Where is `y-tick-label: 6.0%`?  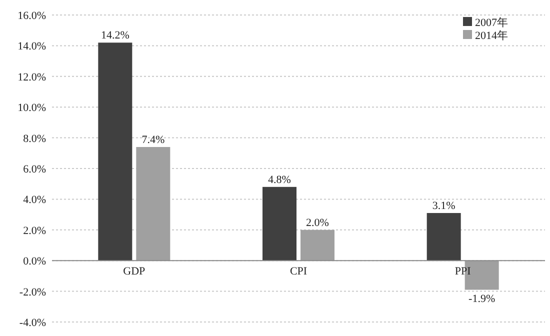 y-tick-label: 6.0% is located at coordinates (34, 170).